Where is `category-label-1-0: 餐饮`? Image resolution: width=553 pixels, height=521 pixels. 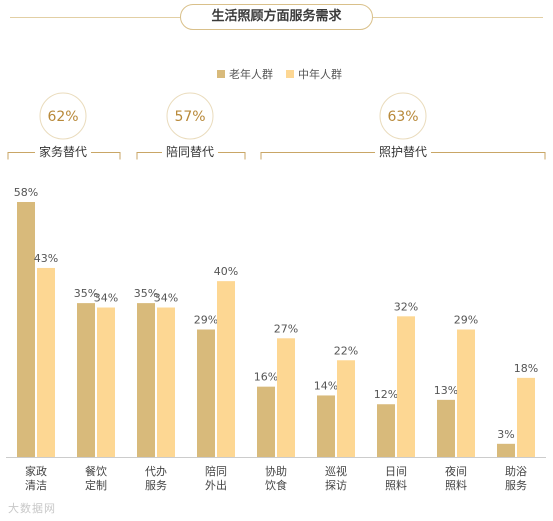 category-label-1-0: 餐饮 is located at coordinates (96, 471).